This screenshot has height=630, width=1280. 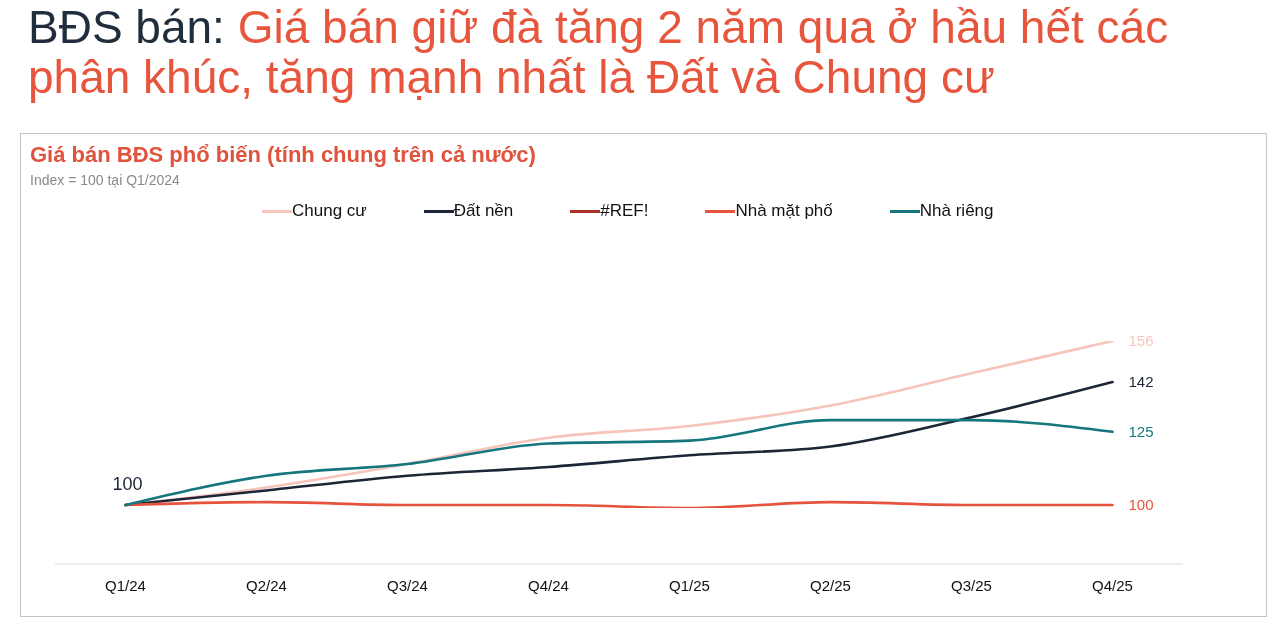 I want to click on data-label: 156, so click(x=1141, y=341).